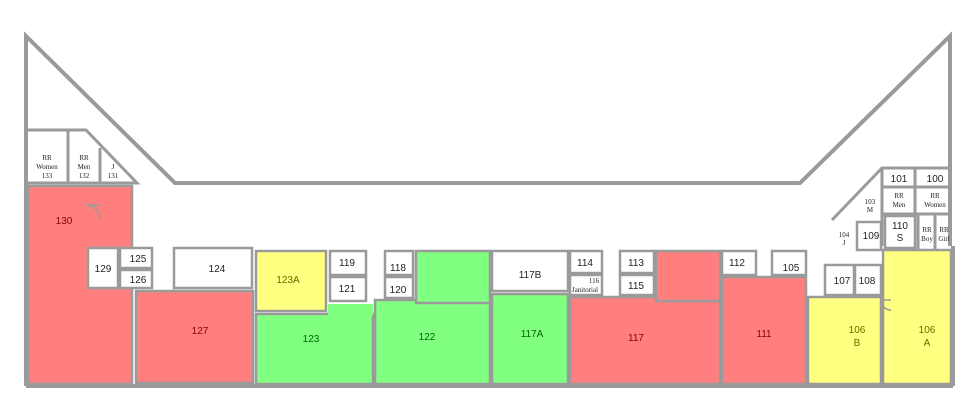  What do you see at coordinates (870, 202) in the screenshot?
I see `label-103: 103` at bounding box center [870, 202].